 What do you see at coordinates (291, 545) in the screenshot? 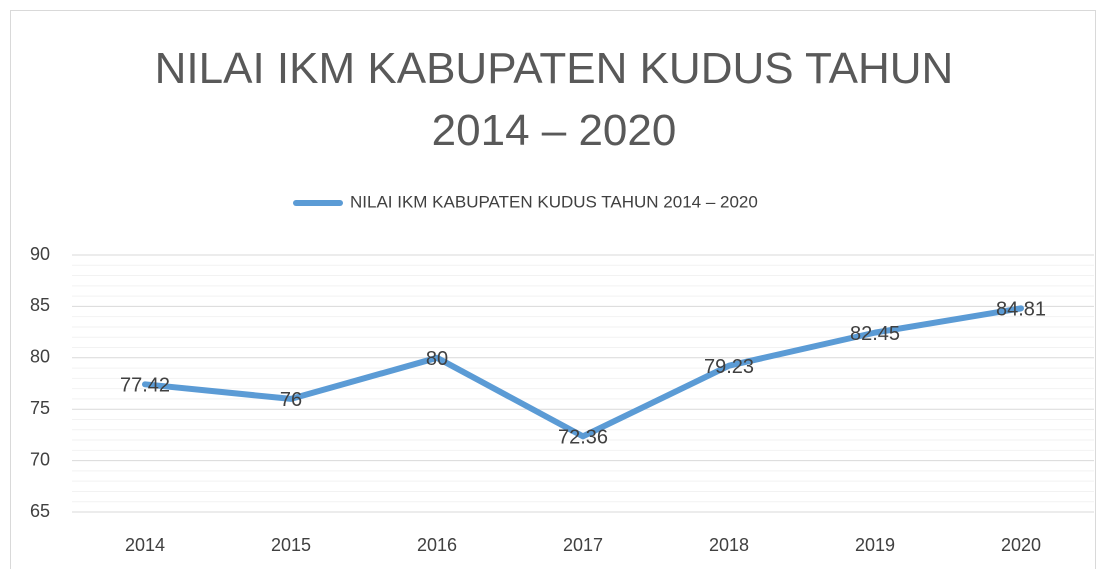
I see `x-tick-label: 2015` at bounding box center [291, 545].